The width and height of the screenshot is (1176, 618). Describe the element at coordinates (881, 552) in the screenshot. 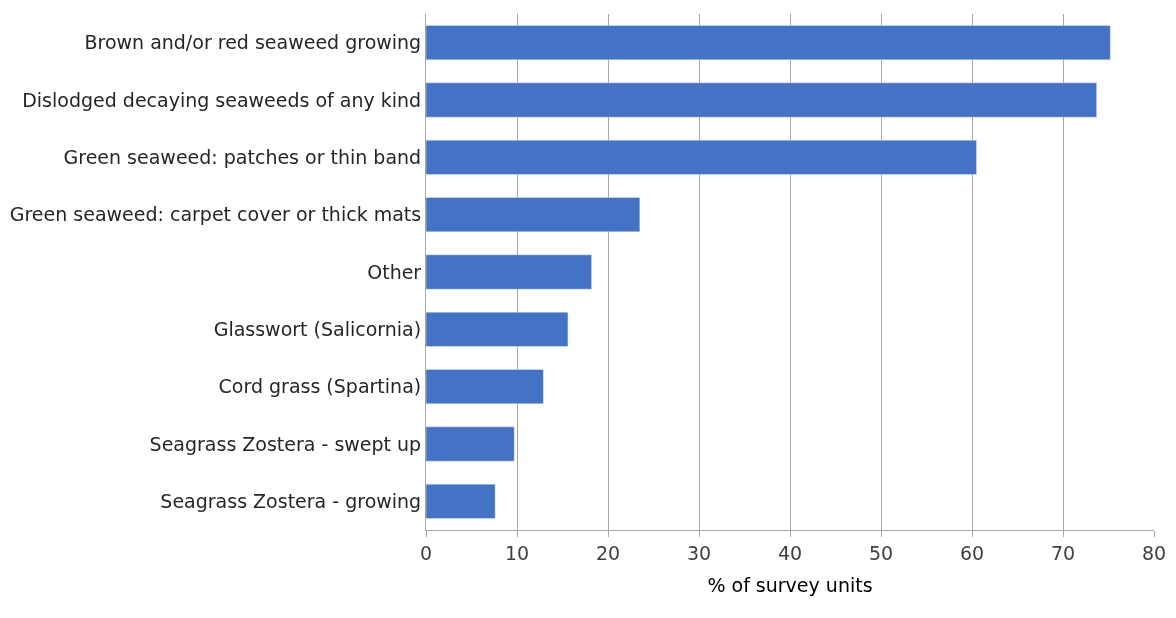

I see `x-tick-label: 50` at that location.